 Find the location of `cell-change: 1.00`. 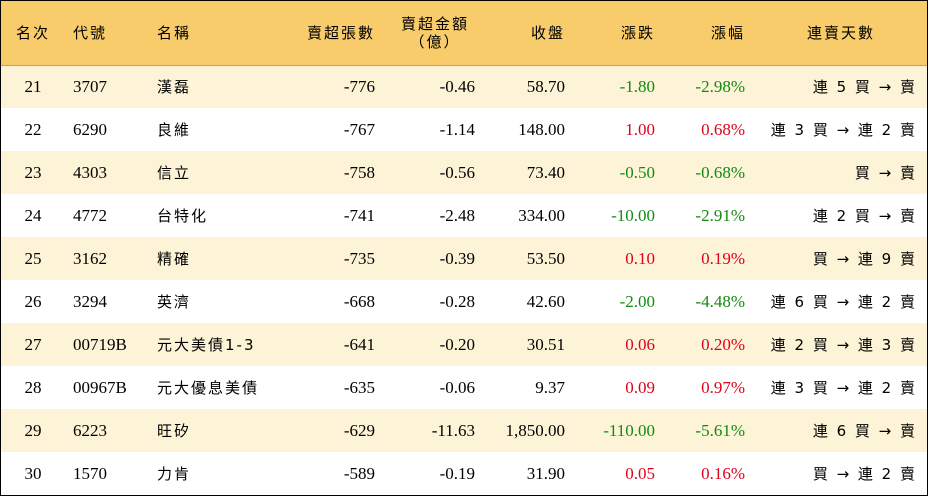

cell-change: 1.00 is located at coordinates (640, 129).